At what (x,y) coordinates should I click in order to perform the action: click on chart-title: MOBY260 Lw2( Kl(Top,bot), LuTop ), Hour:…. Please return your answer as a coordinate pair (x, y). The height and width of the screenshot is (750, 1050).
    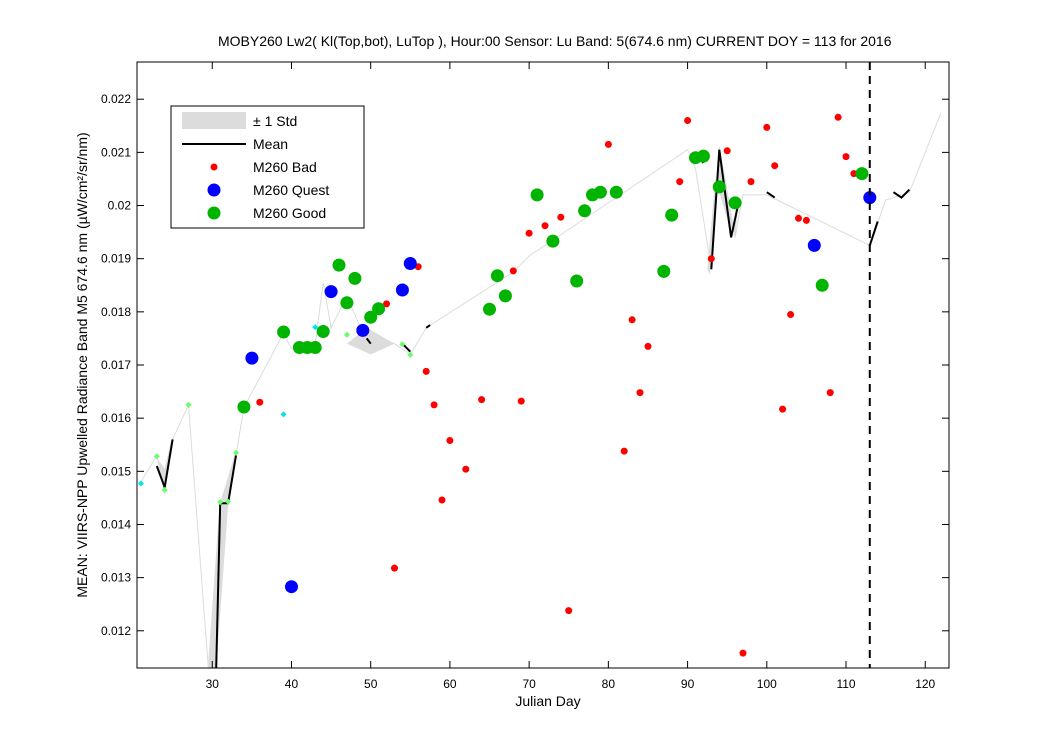
    Looking at the image, I should click on (555, 41).